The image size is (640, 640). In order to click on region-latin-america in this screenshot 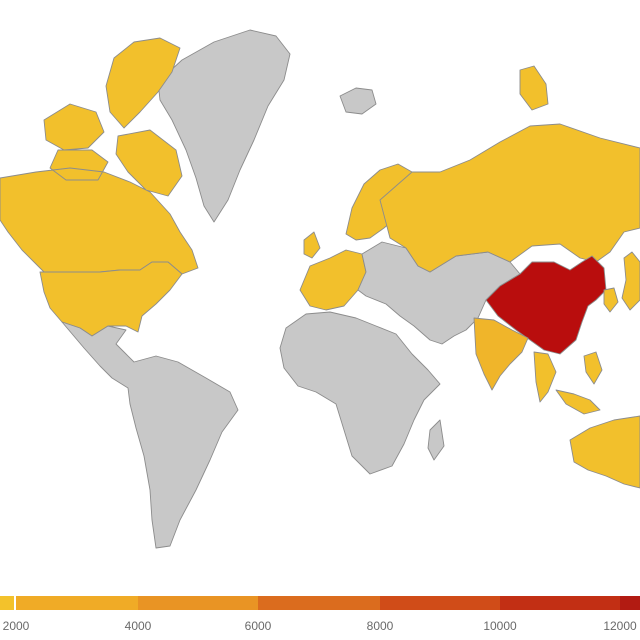, I will do `click(150, 435)`.